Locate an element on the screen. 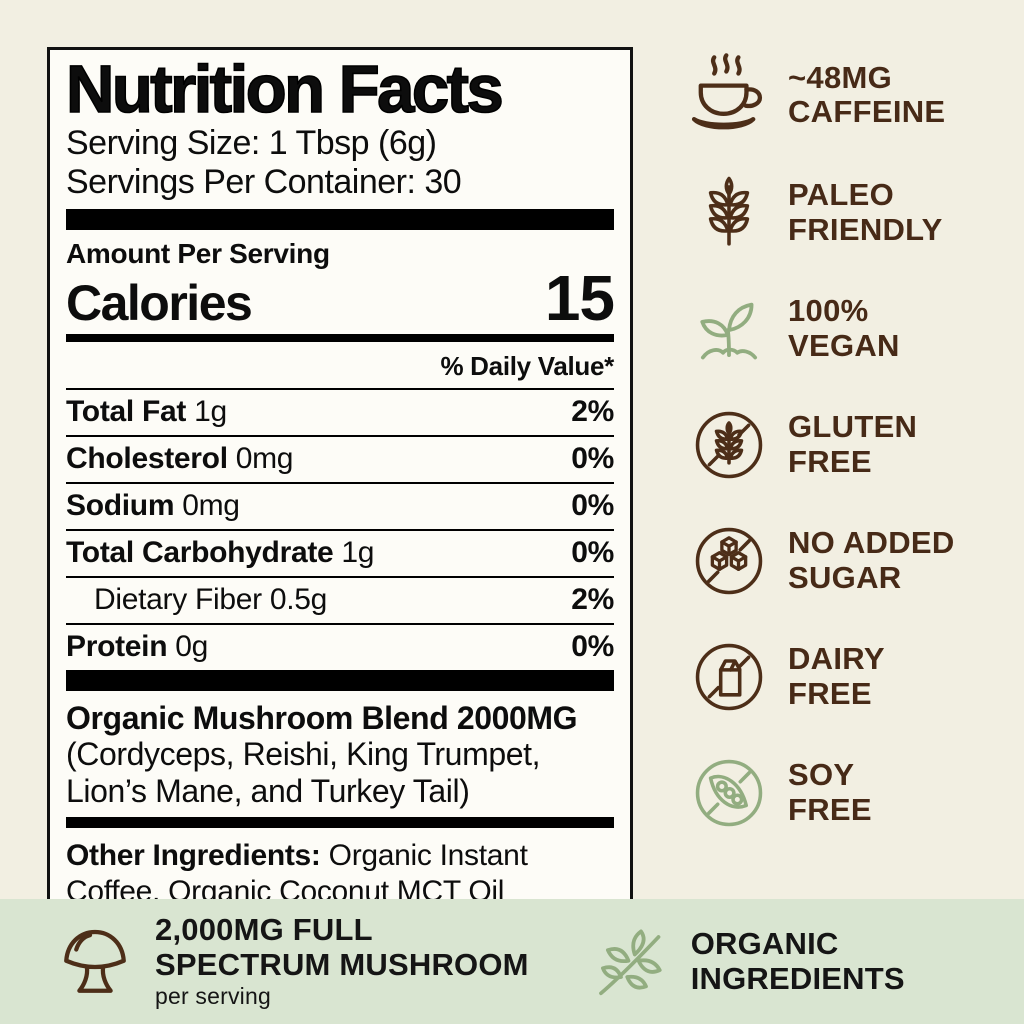  table-row: Sodium 0mg 0% is located at coordinates (340, 505).